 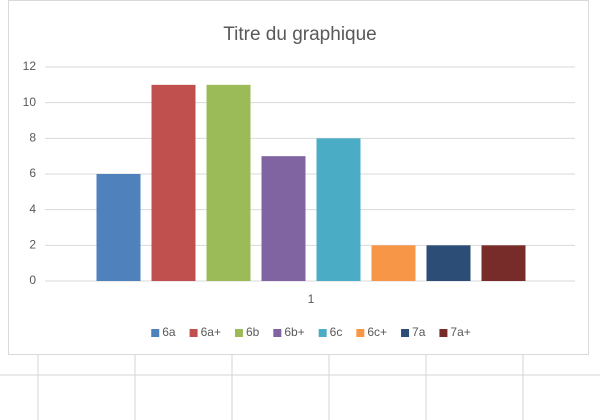 I want to click on x-tick-label: 1, so click(x=311, y=299).